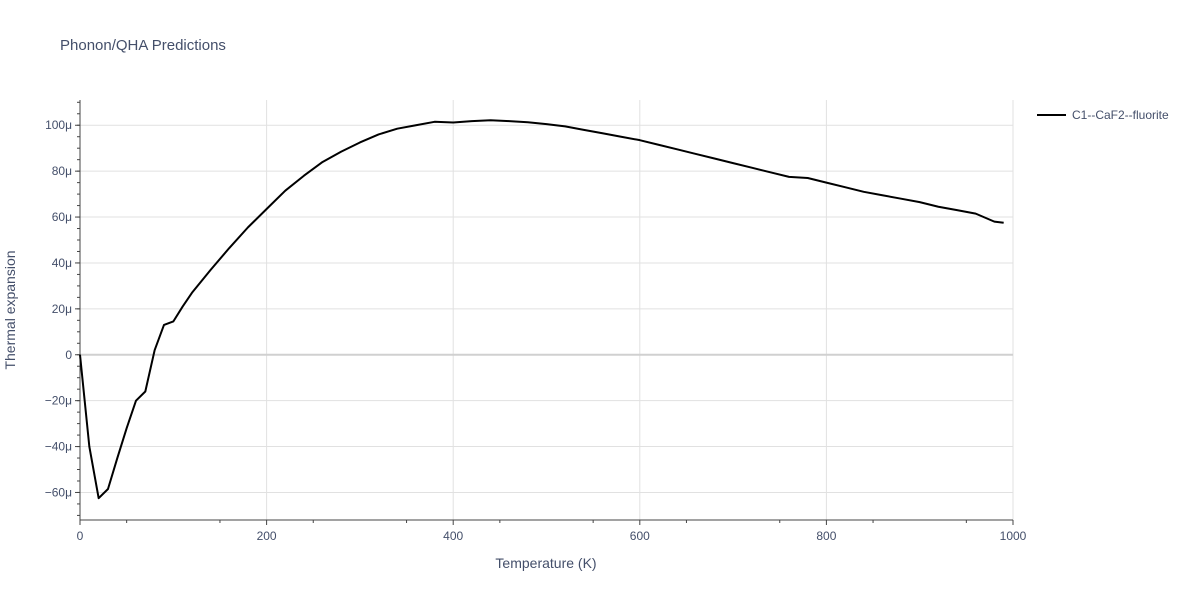 Image resolution: width=1200 pixels, height=600 pixels. I want to click on legend: C1--CaF2--fluorite, so click(1103, 115).